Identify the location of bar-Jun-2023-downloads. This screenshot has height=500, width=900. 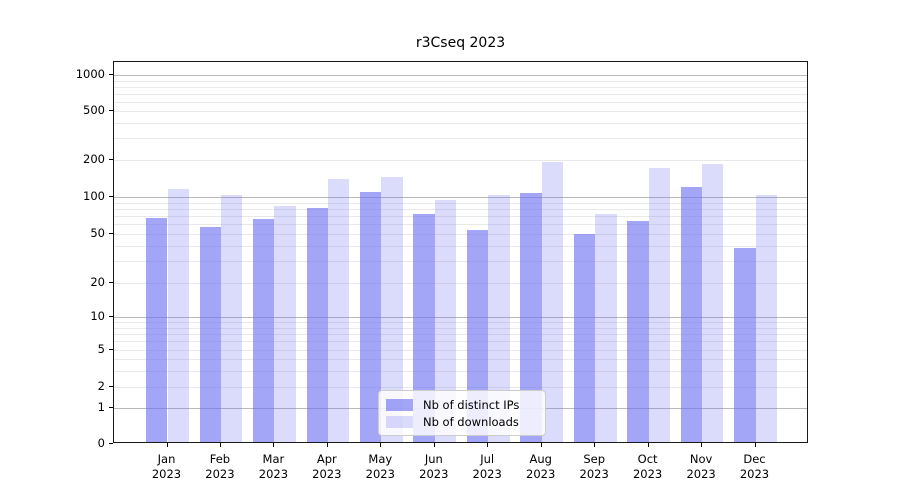
(445, 320).